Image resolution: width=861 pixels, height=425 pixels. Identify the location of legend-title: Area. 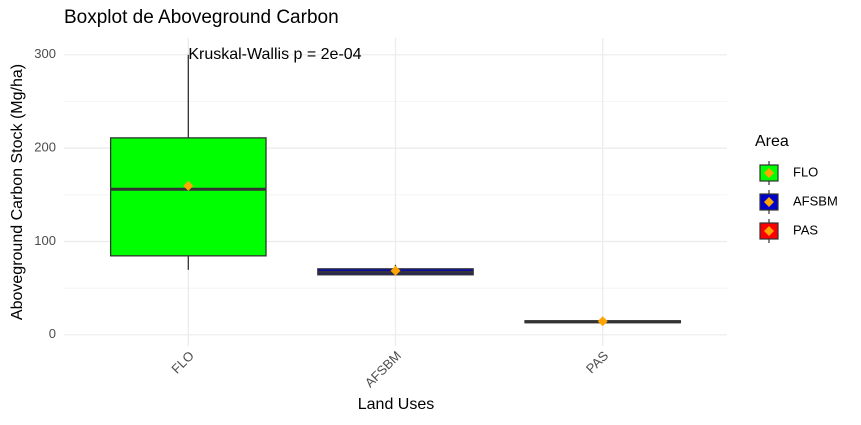
(772, 141).